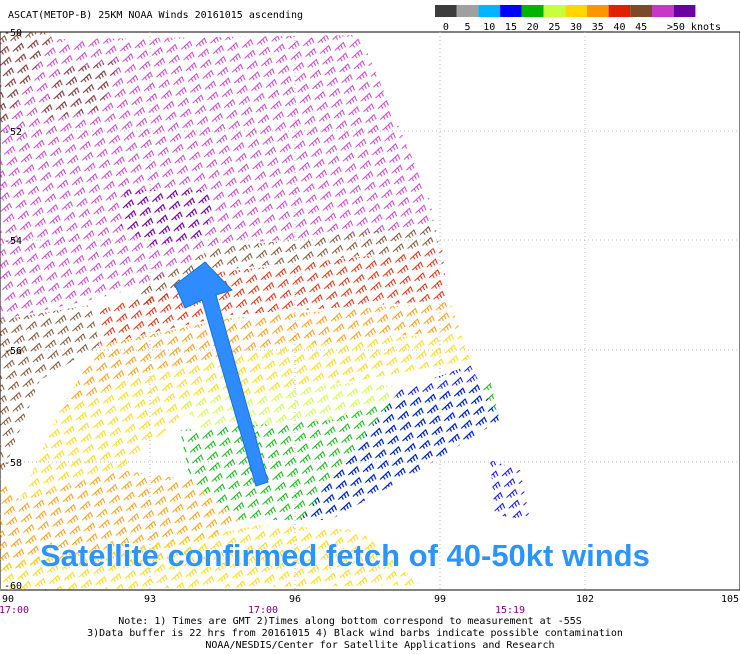 This screenshot has height=654, width=740. I want to click on legend-label: 35, so click(598, 27).